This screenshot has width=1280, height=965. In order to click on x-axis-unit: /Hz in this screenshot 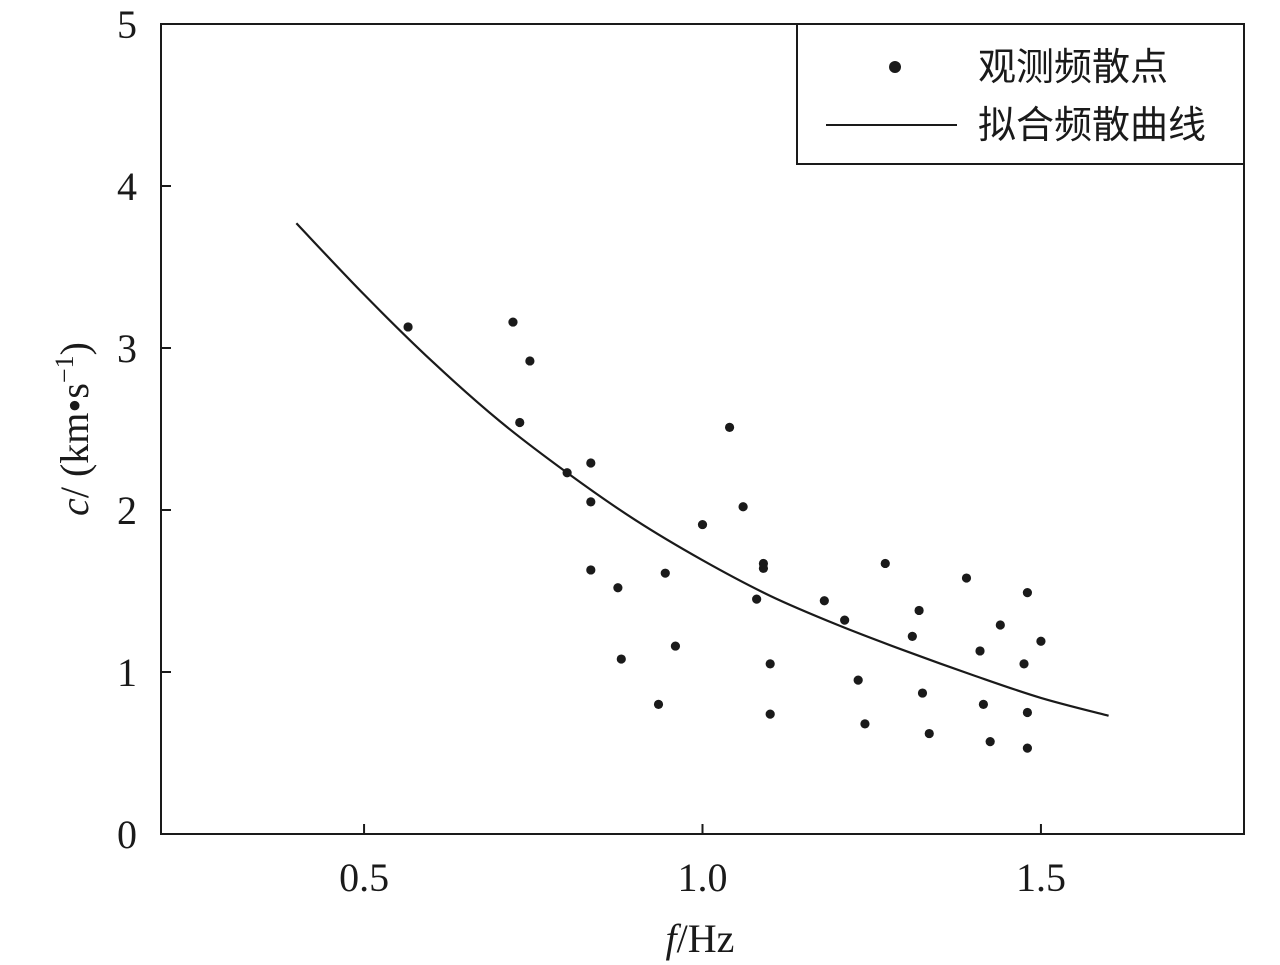, I will do `click(706, 938)`.